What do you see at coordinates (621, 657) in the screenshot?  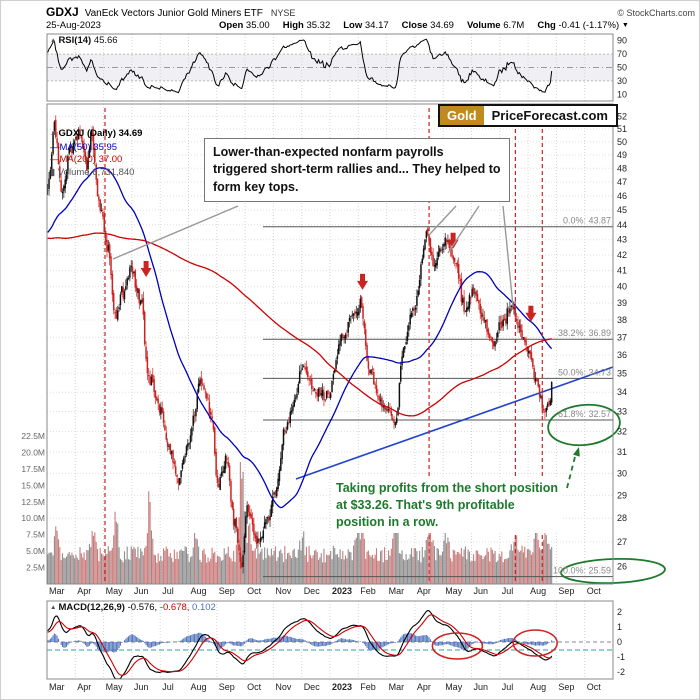 I see `svg-text: -1` at bounding box center [621, 657].